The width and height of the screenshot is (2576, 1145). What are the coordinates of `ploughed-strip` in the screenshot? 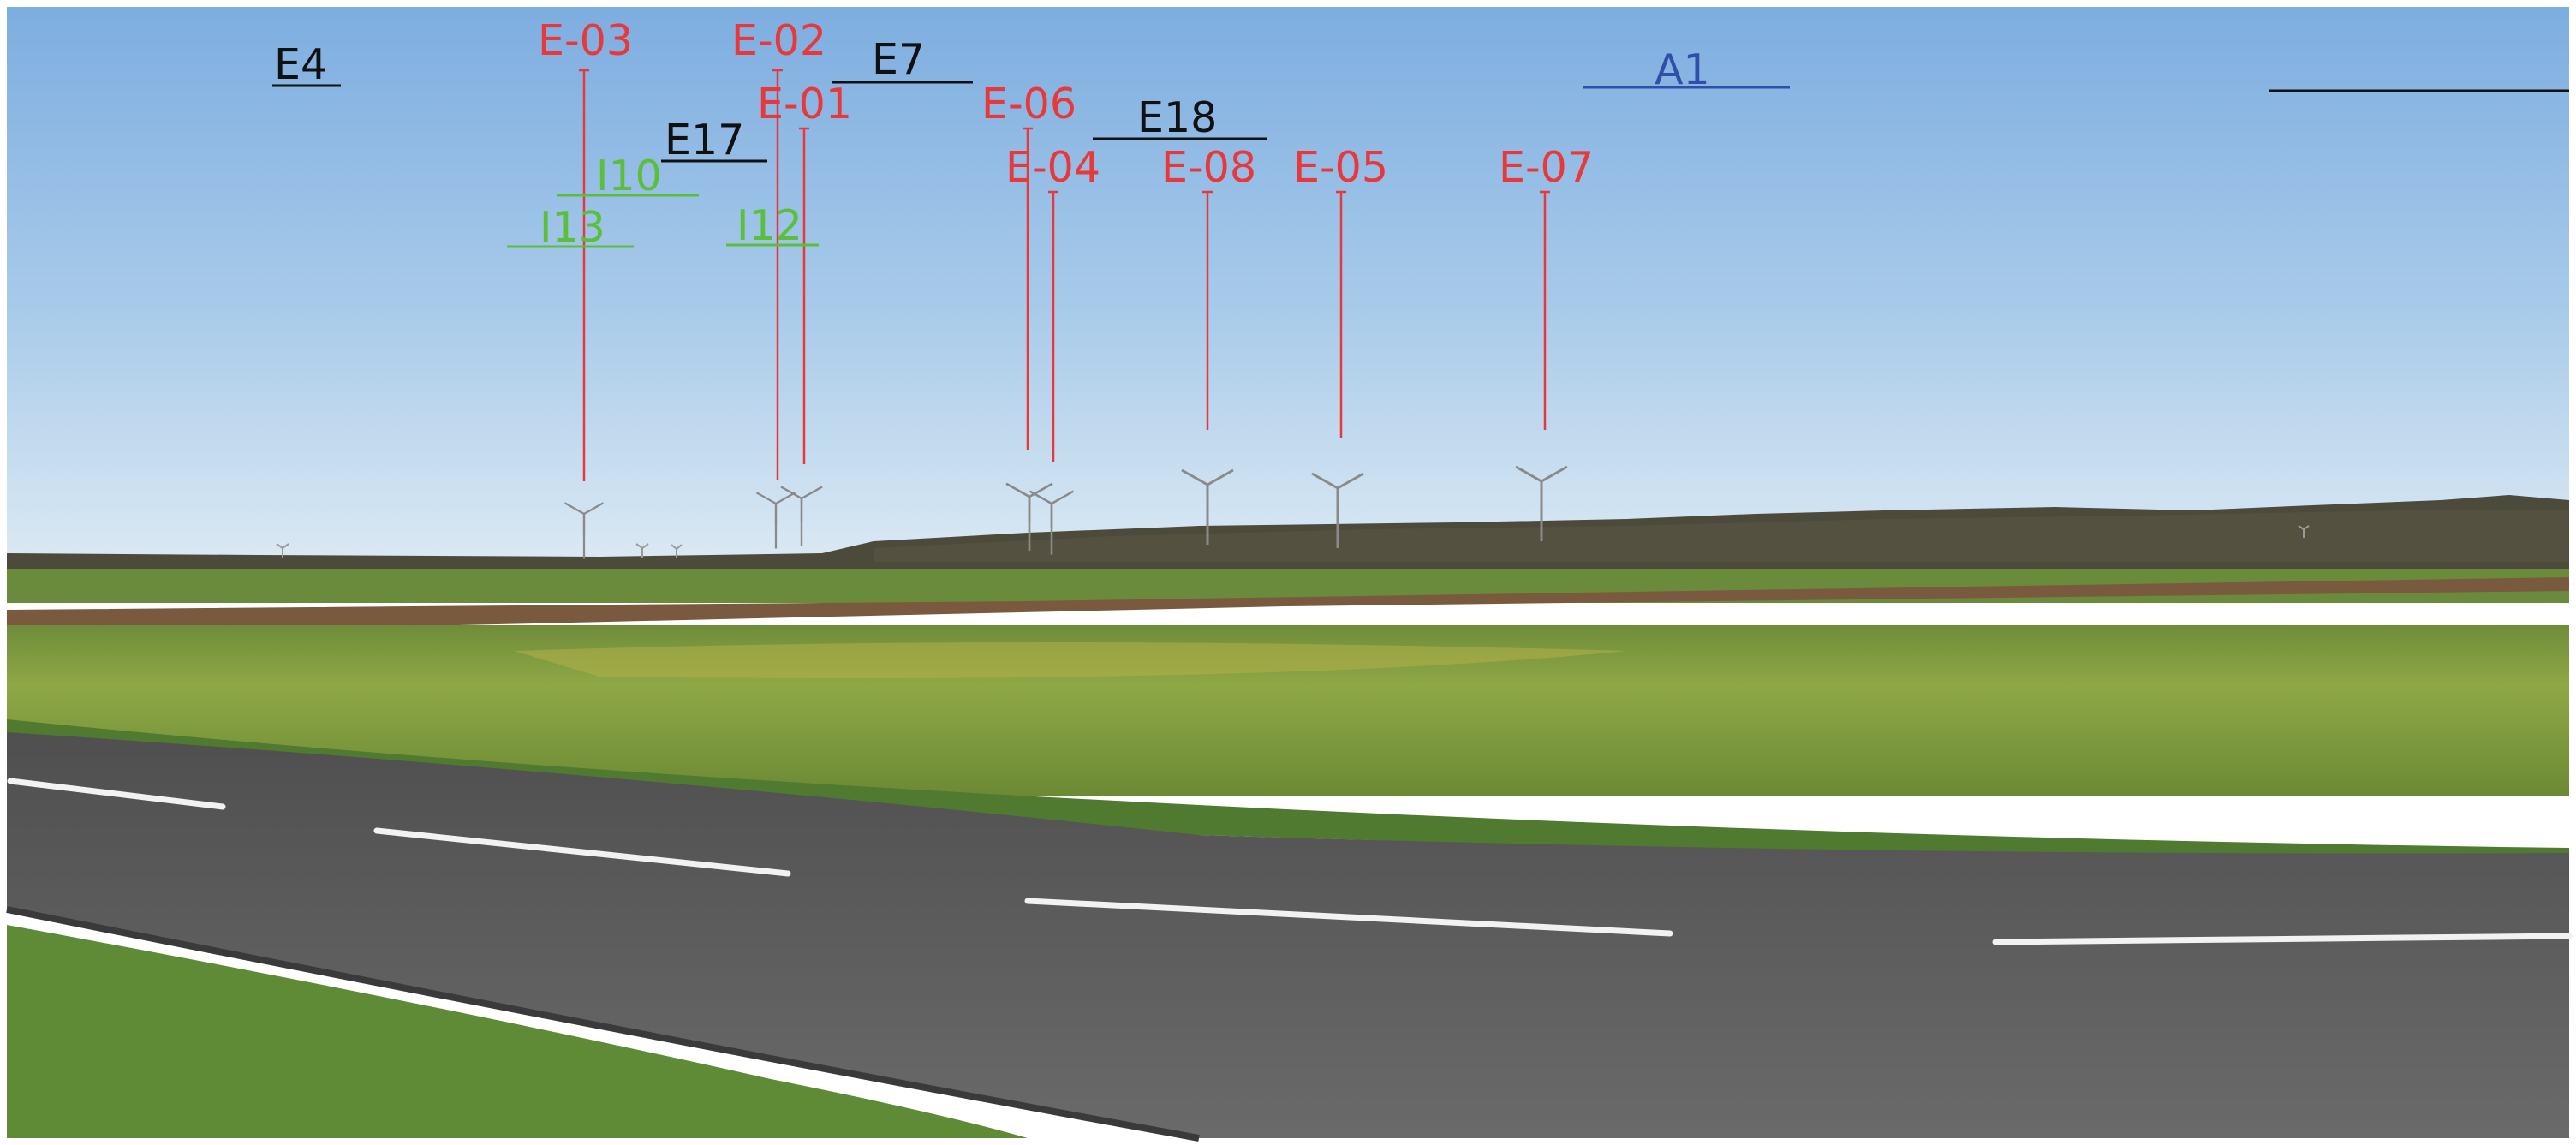 It's located at (1288, 606).